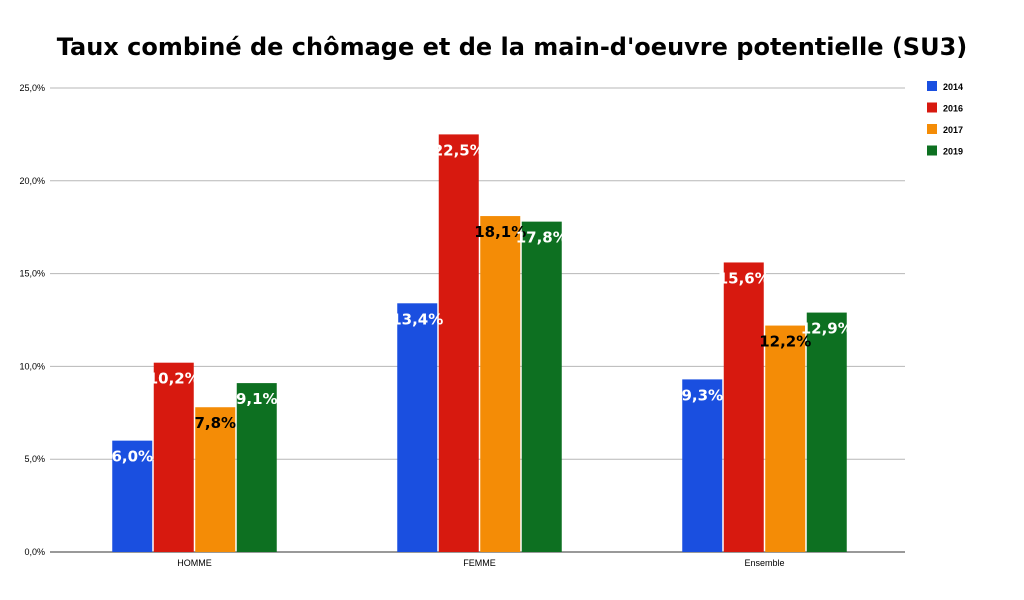 Image resolution: width=1024 pixels, height=600 pixels. Describe the element at coordinates (174, 379) in the screenshot. I see `data-label: 10,2%` at that location.